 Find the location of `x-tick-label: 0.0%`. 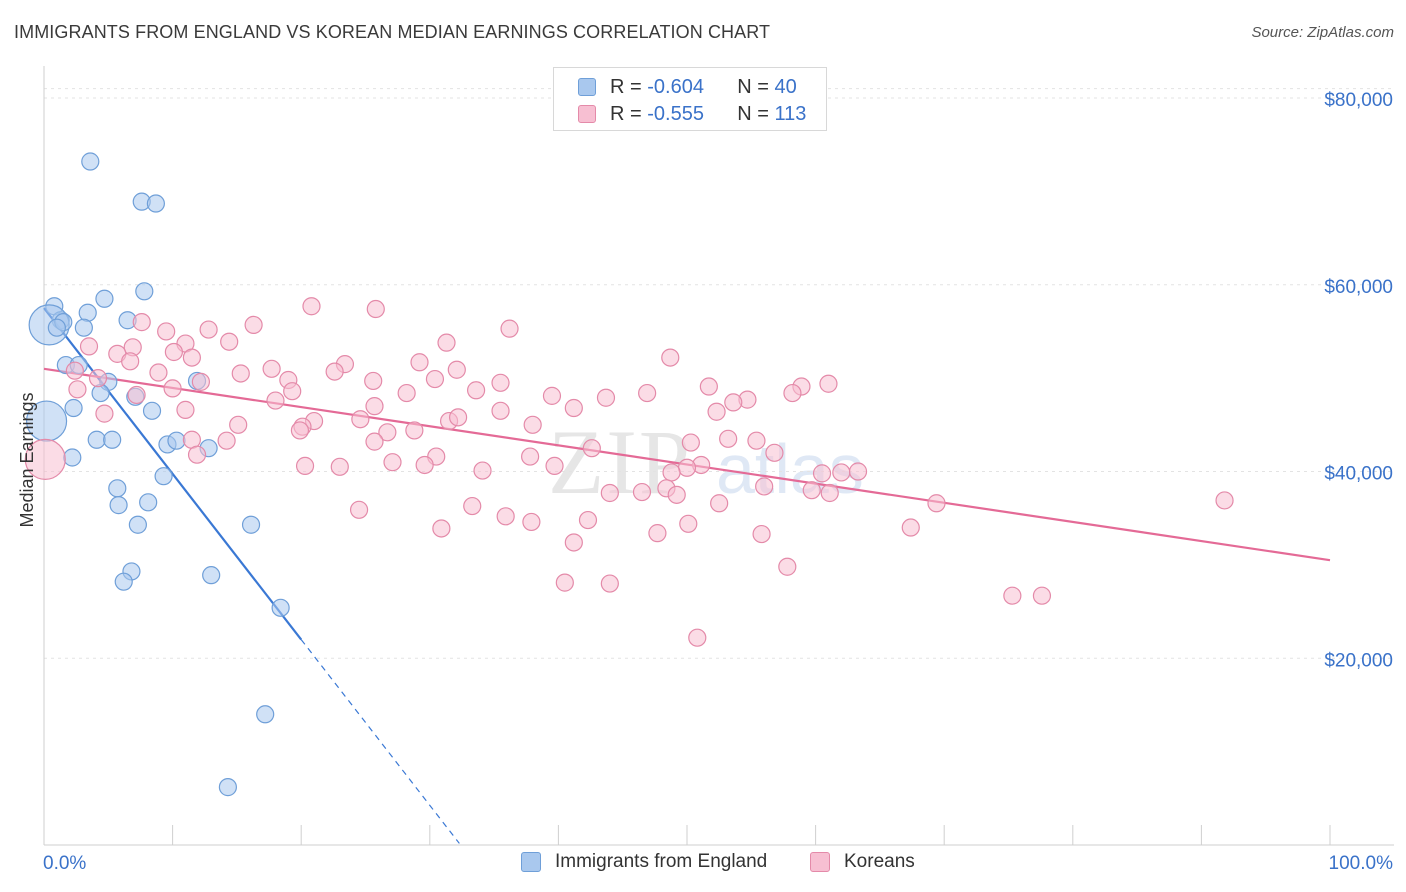

x-tick-label: 0.0% is located at coordinates (64, 863).